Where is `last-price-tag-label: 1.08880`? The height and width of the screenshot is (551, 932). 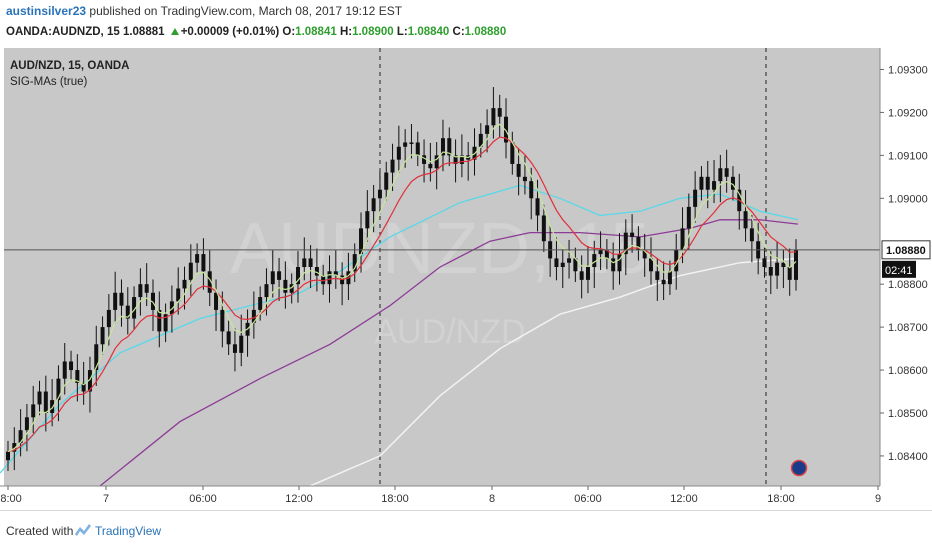
last-price-tag-label: 1.08880 is located at coordinates (906, 251).